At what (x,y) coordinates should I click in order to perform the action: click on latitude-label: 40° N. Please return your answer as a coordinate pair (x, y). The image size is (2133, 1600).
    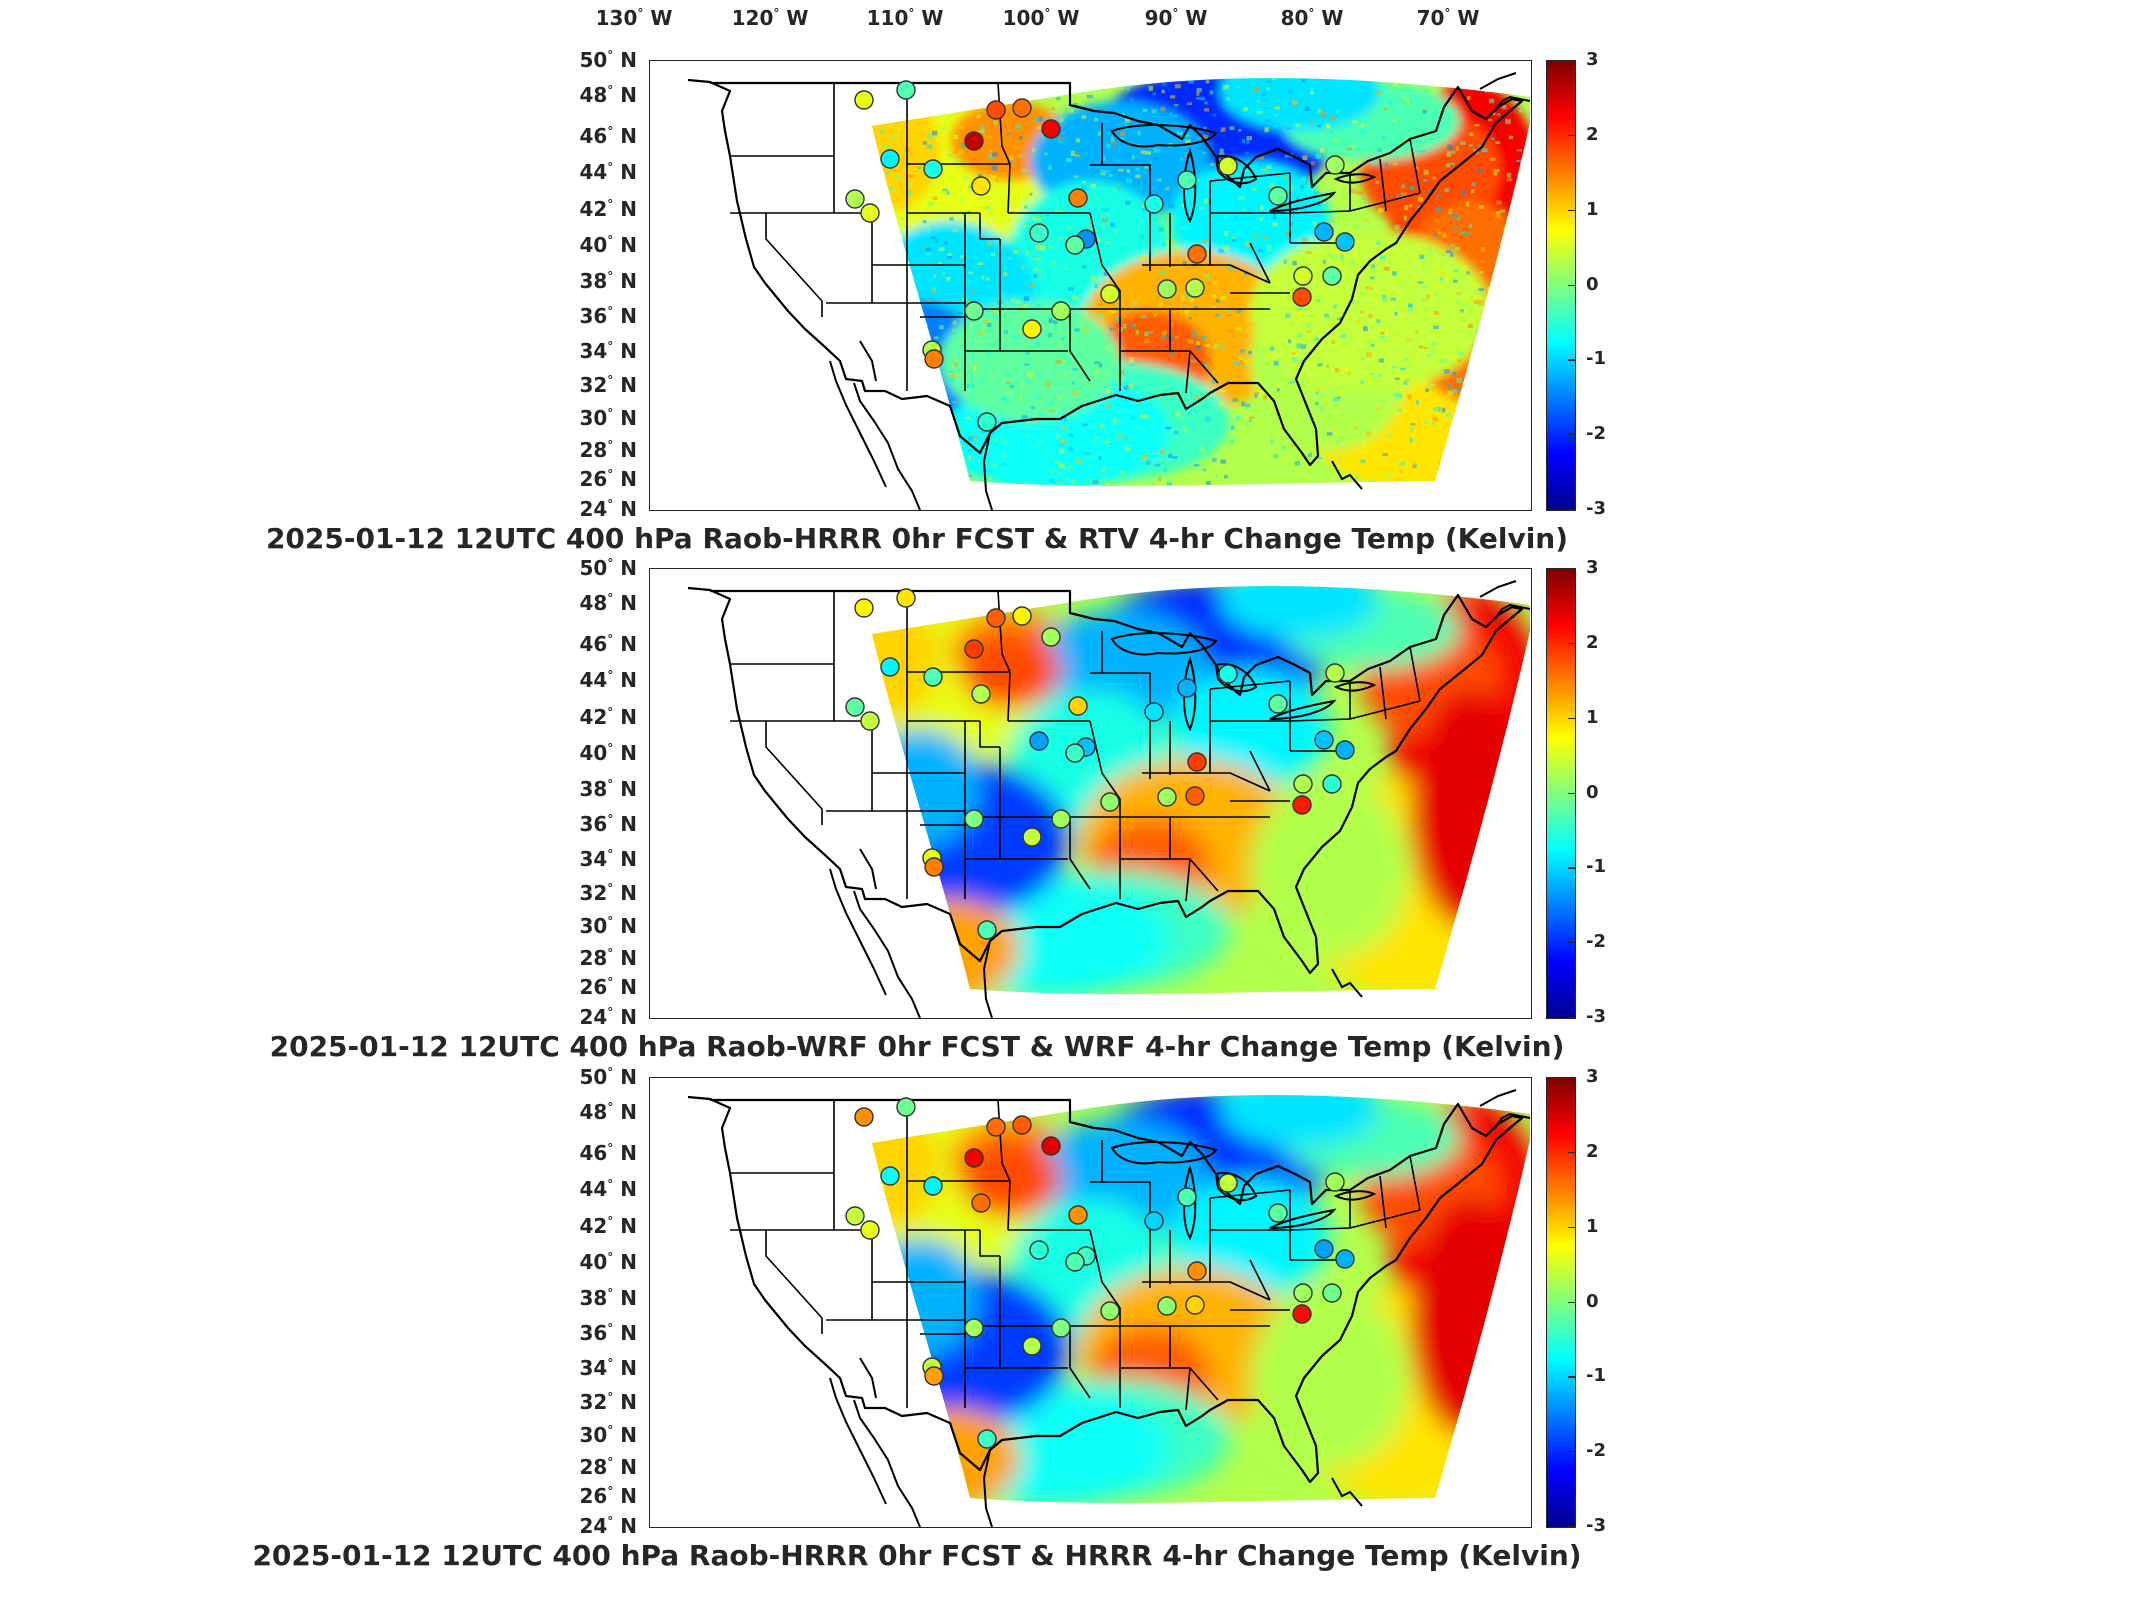
    Looking at the image, I should click on (608, 245).